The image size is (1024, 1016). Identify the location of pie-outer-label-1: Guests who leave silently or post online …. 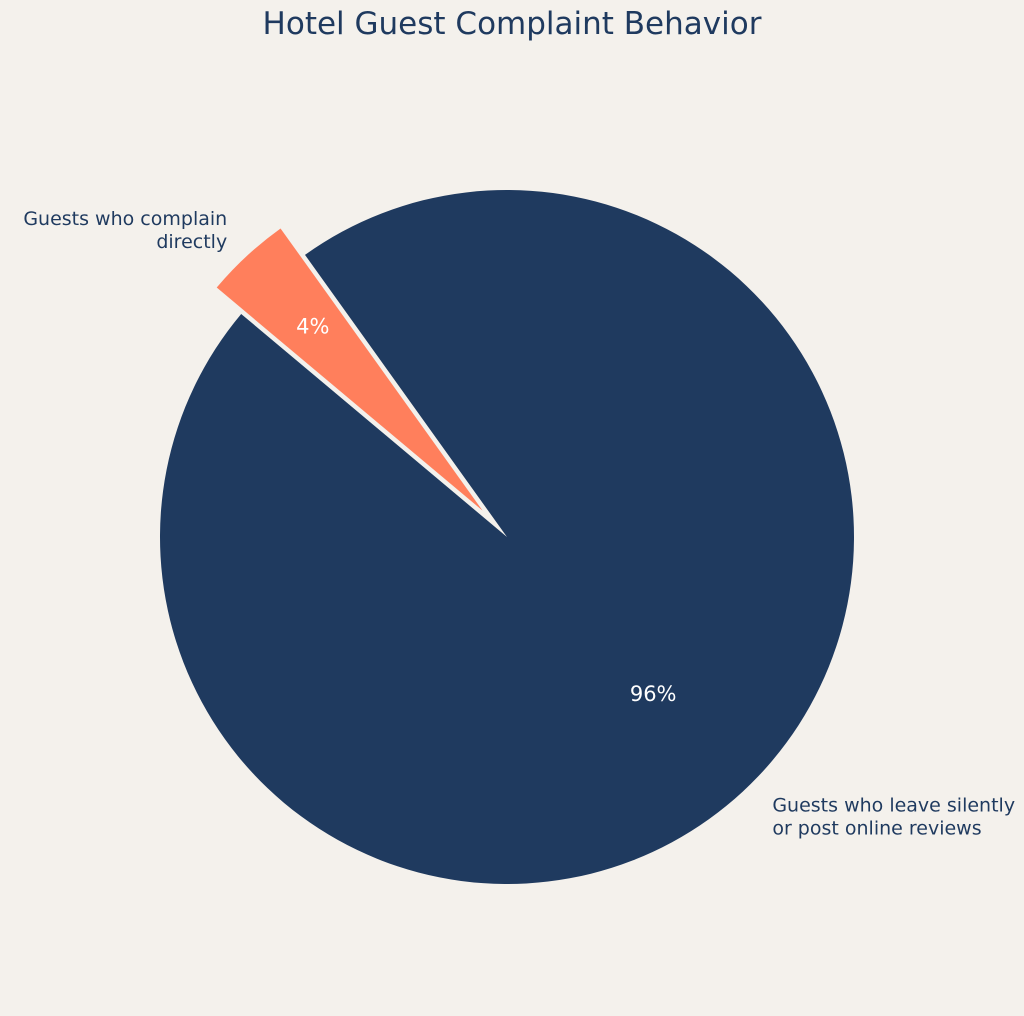
(893, 817).